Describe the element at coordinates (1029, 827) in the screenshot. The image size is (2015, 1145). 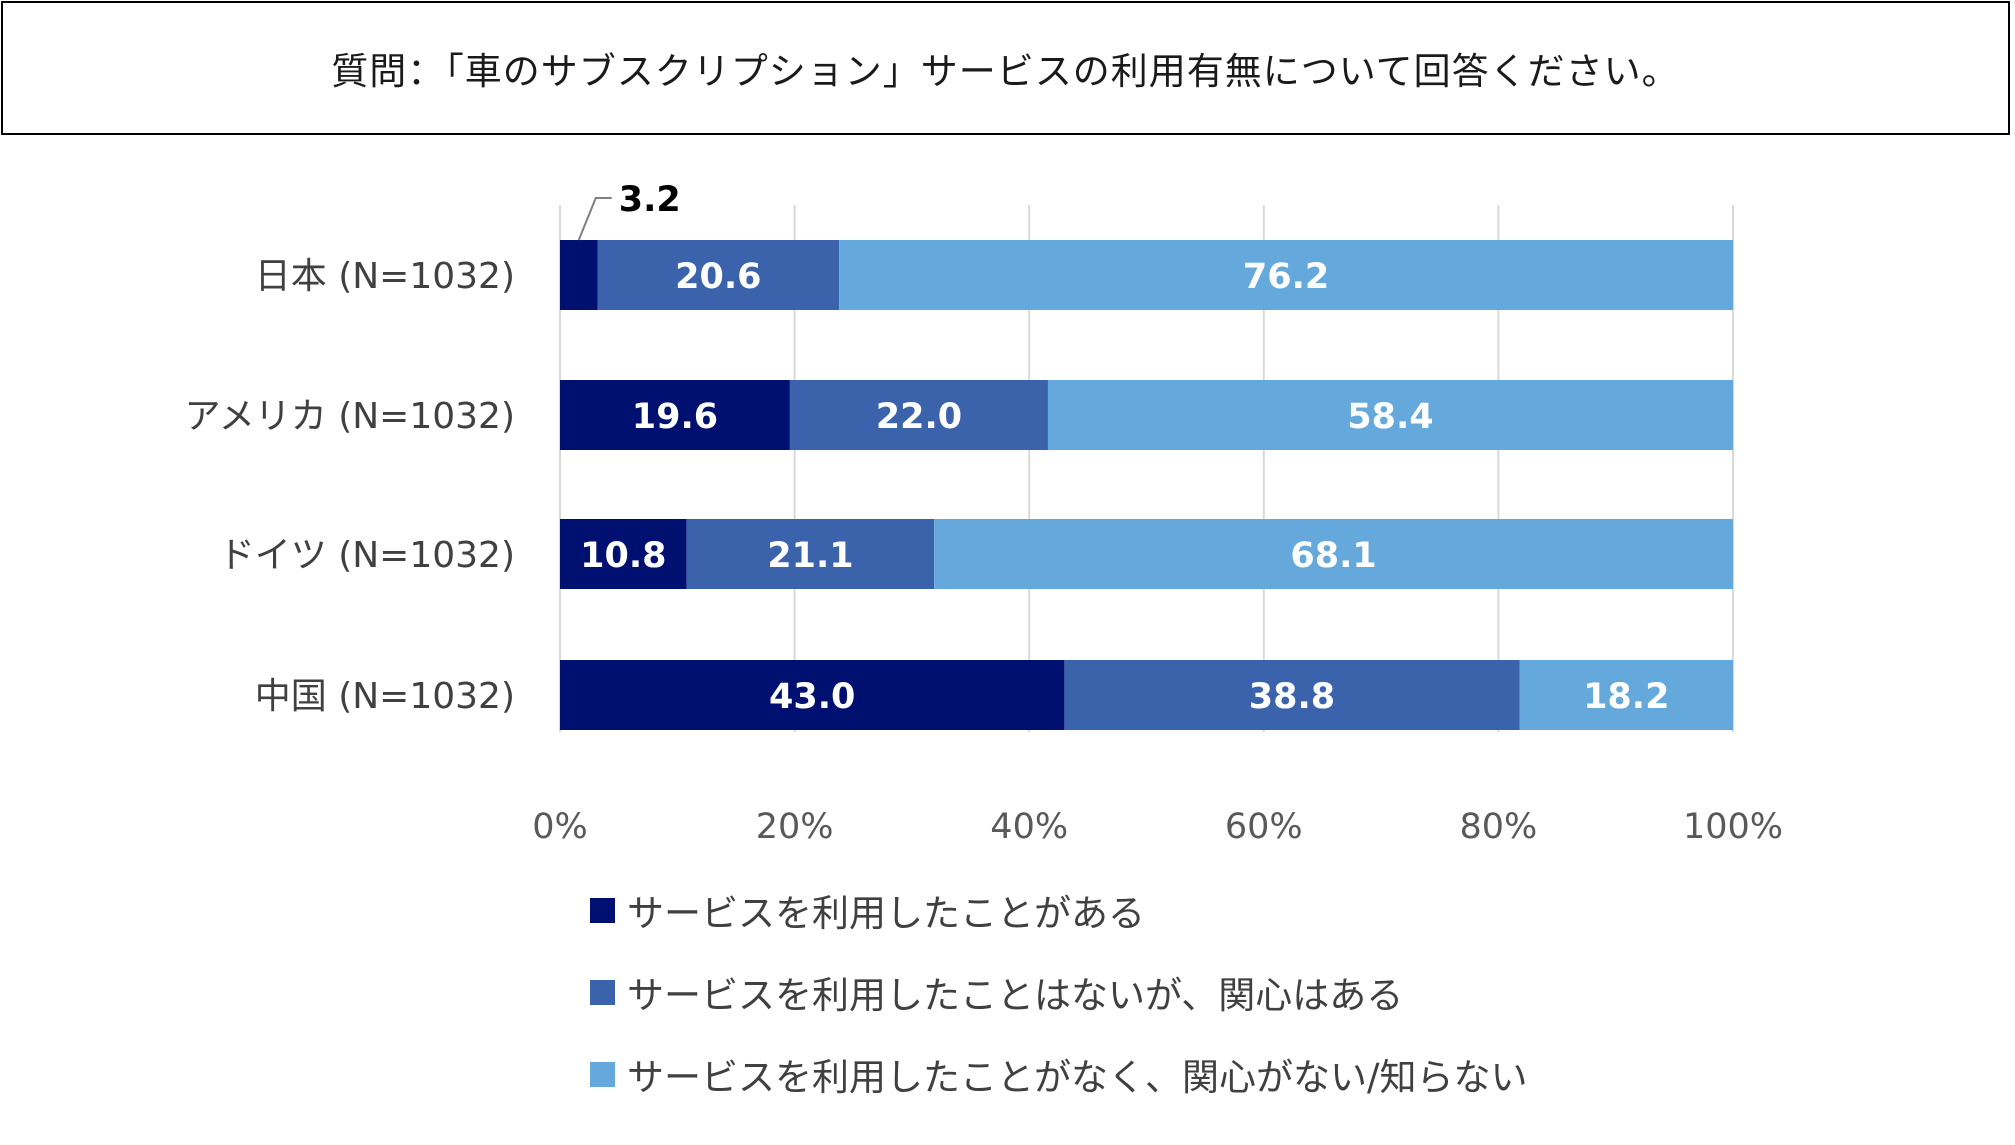
I see `x-tick-label: 40%` at that location.